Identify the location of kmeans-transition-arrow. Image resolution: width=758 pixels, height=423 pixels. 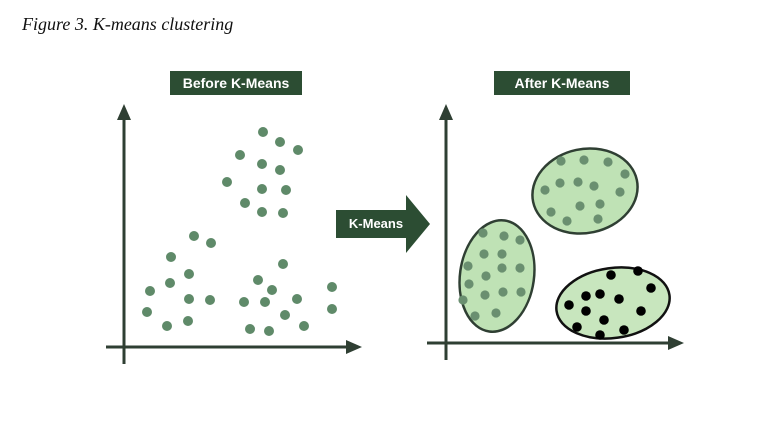
(383, 224).